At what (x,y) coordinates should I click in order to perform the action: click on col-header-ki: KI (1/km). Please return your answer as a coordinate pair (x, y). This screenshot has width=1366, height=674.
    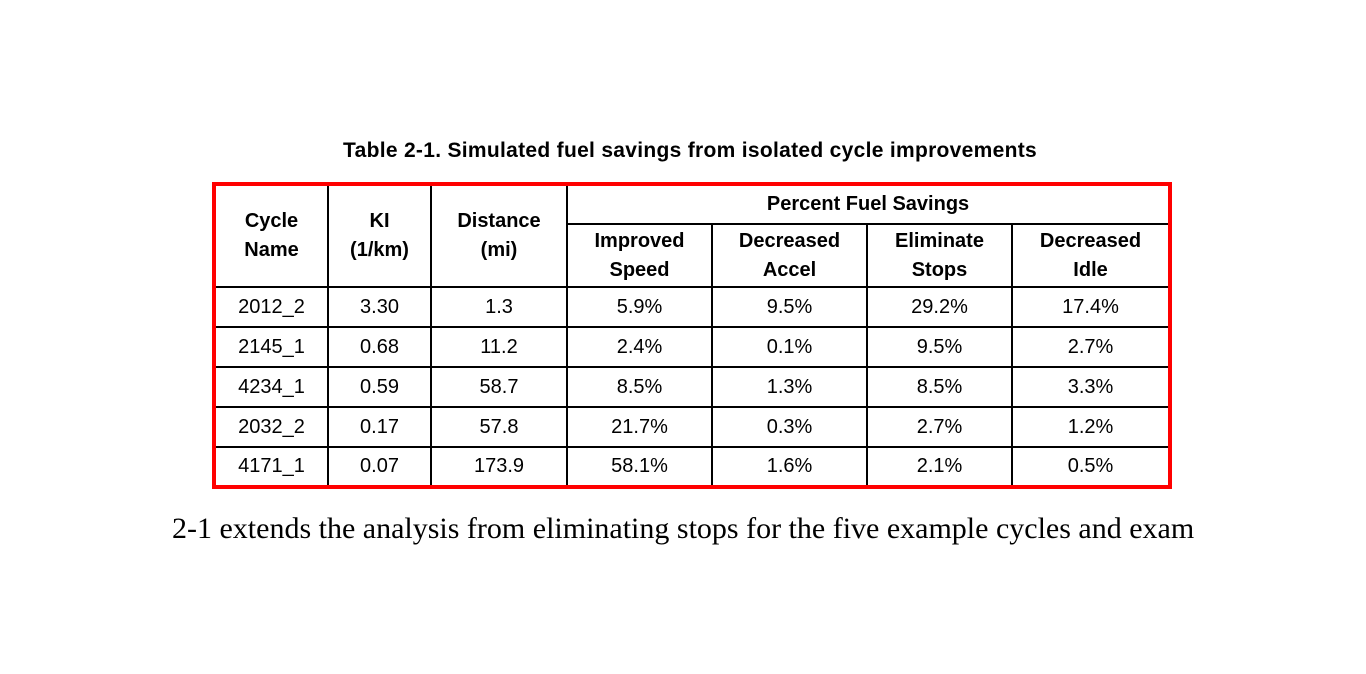
    Looking at the image, I should click on (379, 235).